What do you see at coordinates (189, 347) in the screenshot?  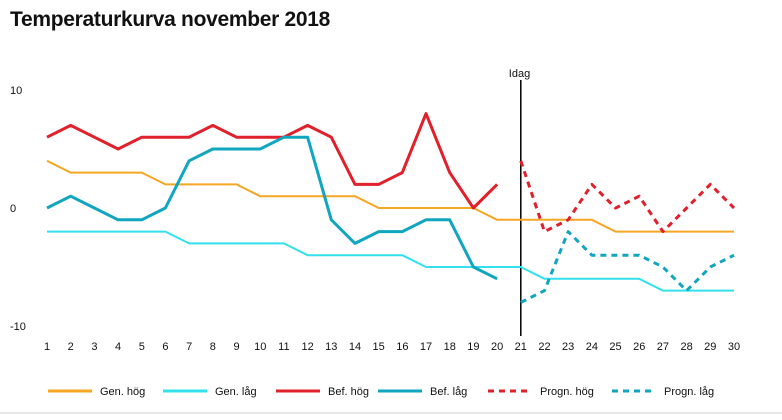 I see `x-tick-label: 7` at bounding box center [189, 347].